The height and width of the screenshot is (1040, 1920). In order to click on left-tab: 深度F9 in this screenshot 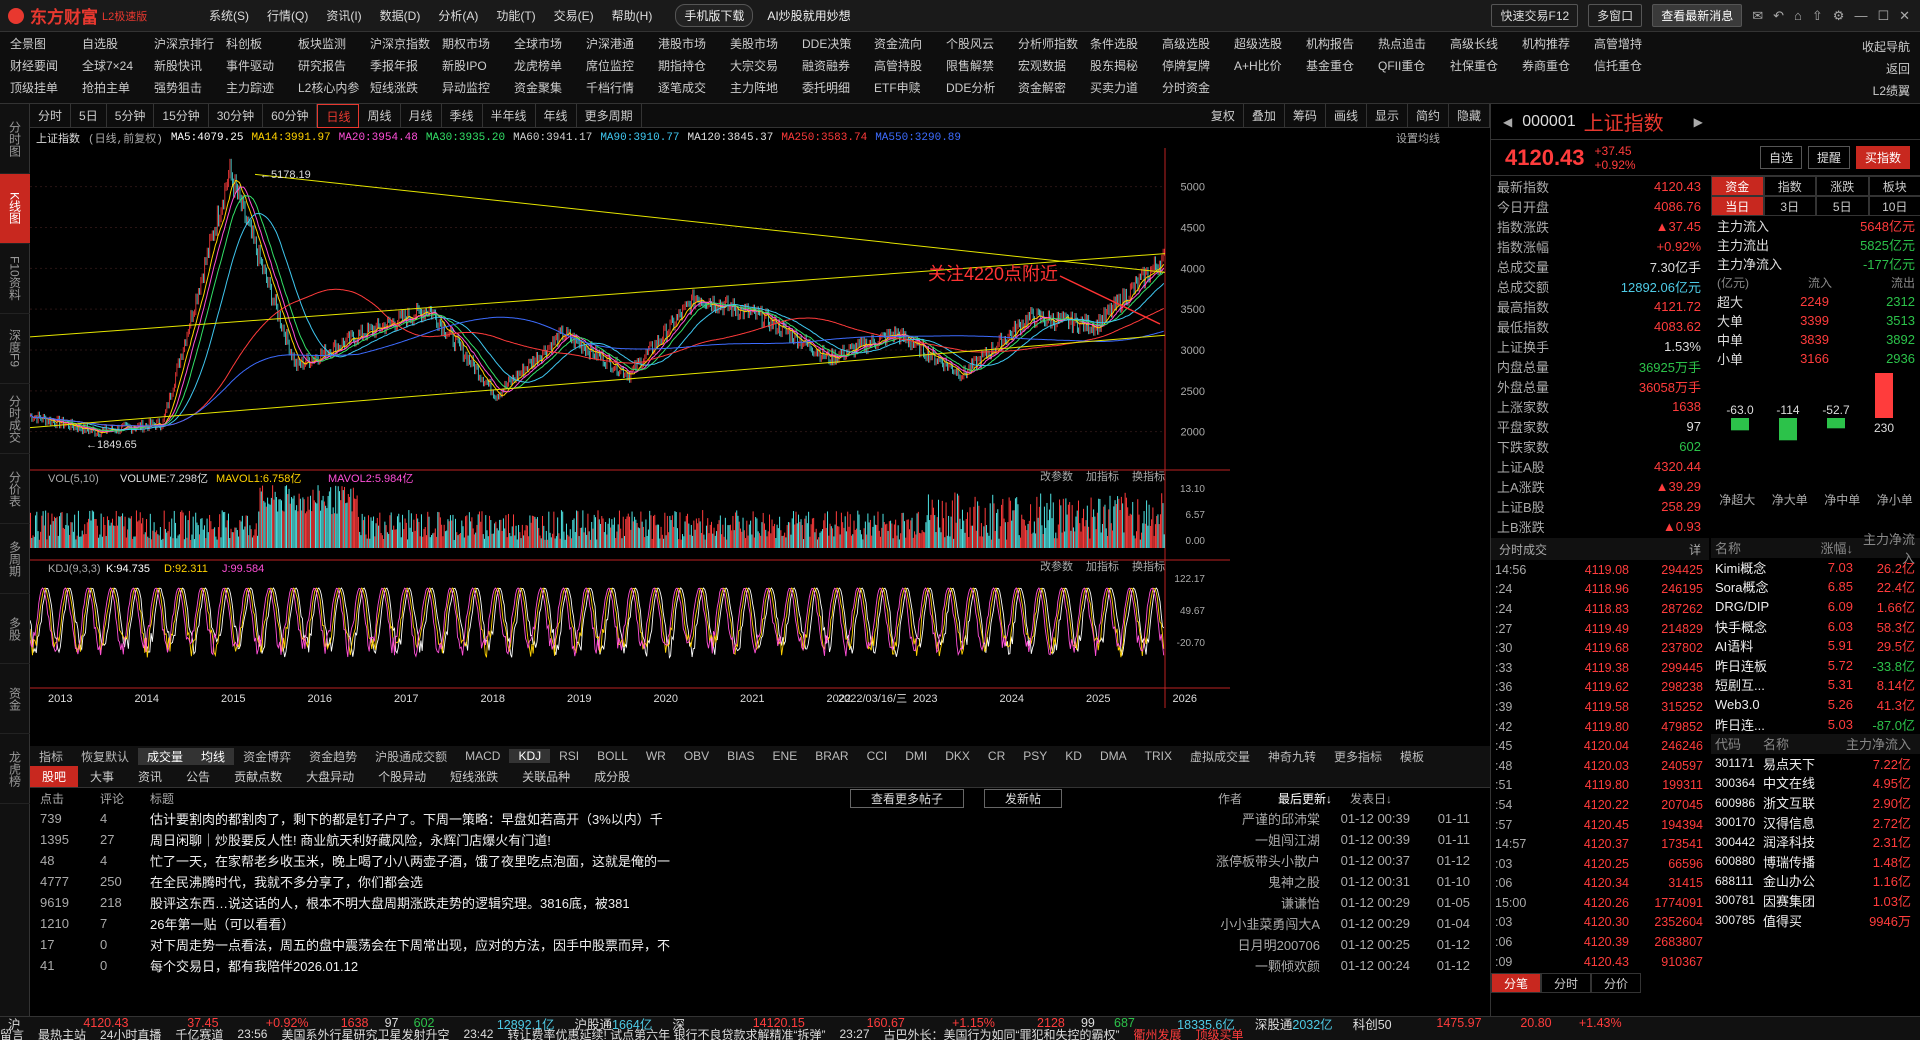, I will do `click(15, 349)`.